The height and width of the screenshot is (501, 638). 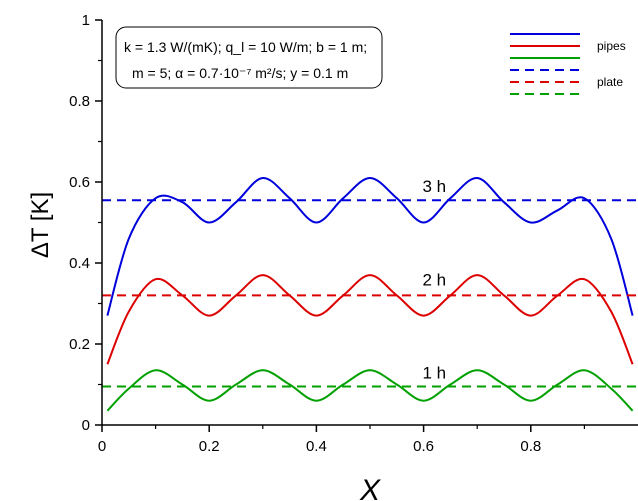 What do you see at coordinates (245, 47) in the screenshot?
I see `parameters-line-1: k = 1.3 W/(mK); q_l = 10 W/m; b = 1 m;` at bounding box center [245, 47].